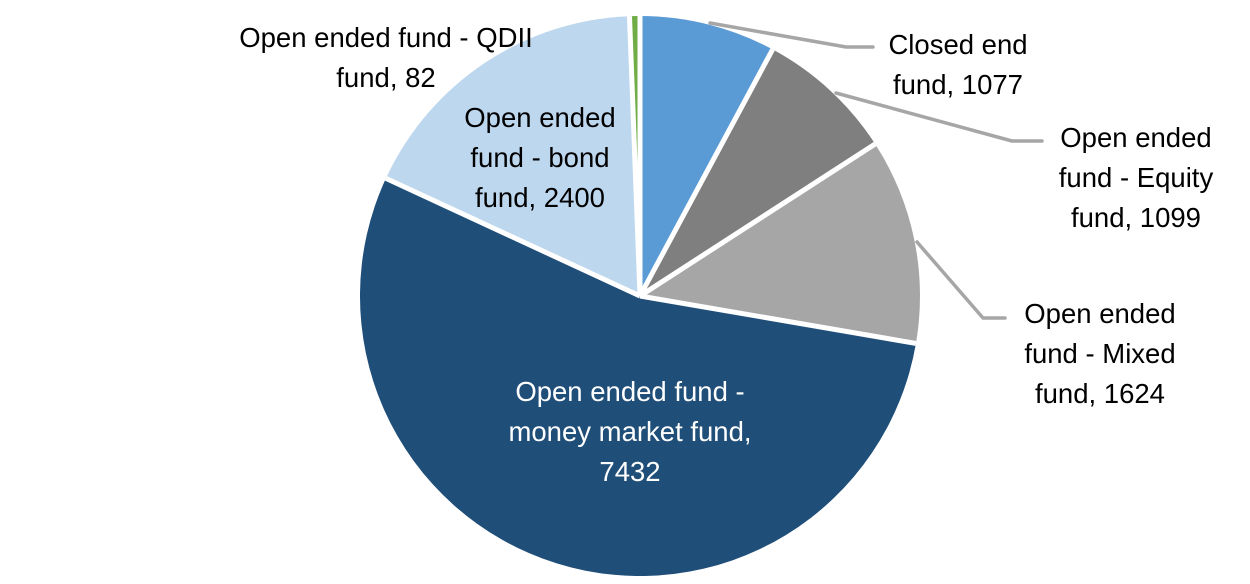 Image resolution: width=1250 pixels, height=584 pixels. I want to click on label-line: fund, 1099, so click(1136, 217).